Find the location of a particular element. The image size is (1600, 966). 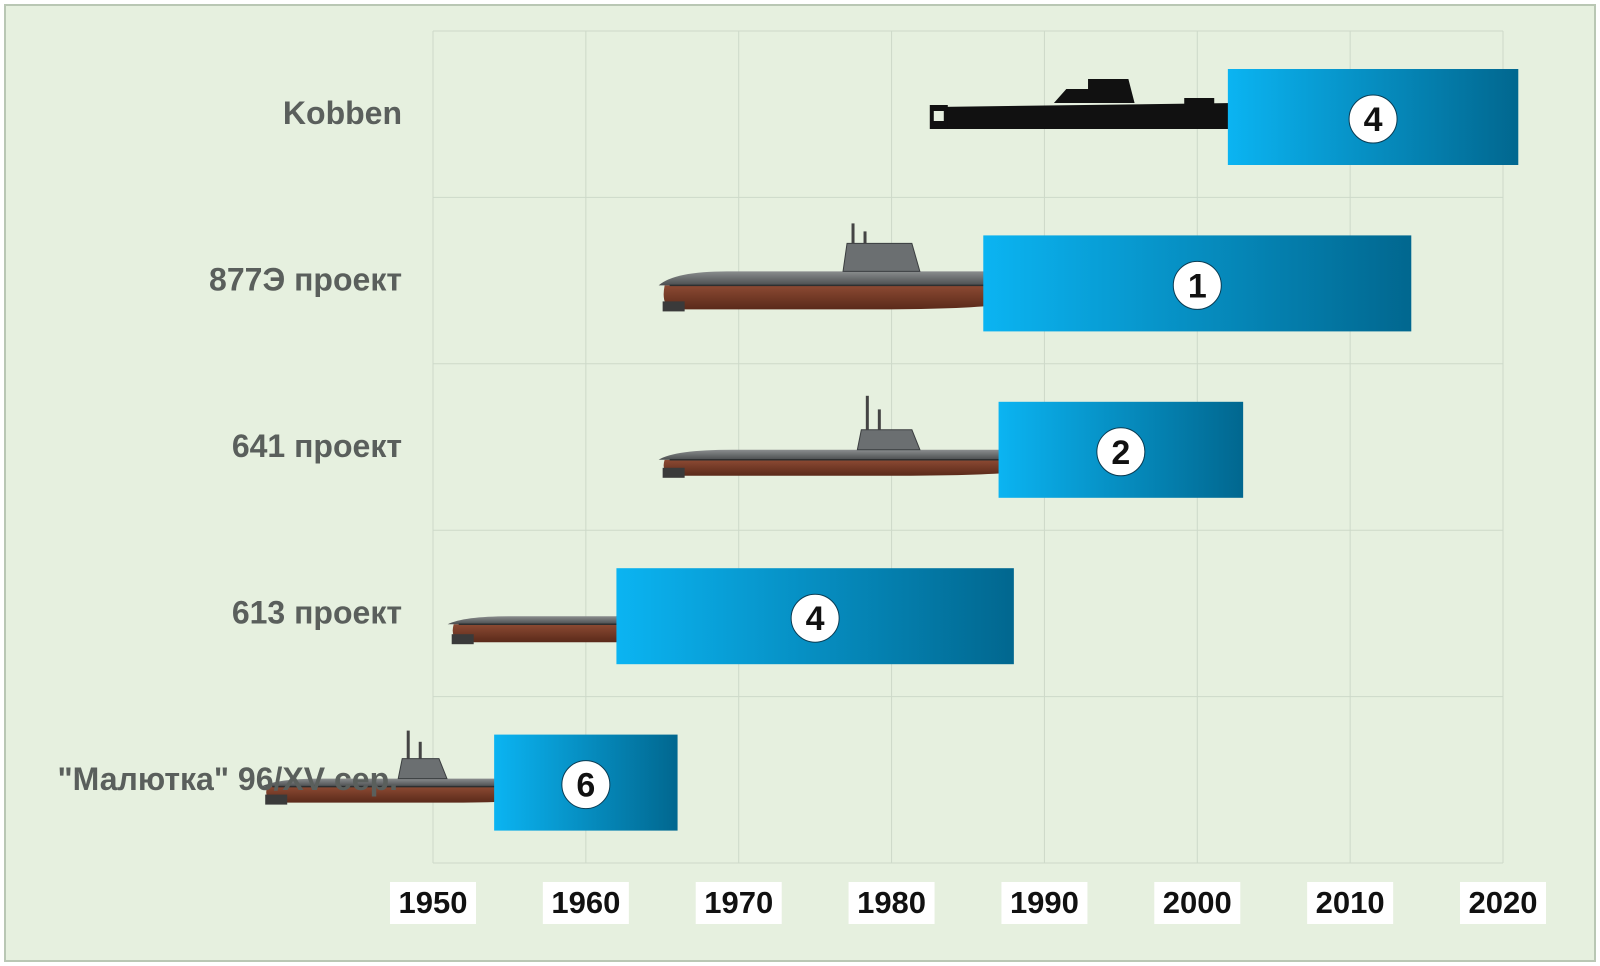

submarine-silhouette-icon is located at coordinates (1083, 104).